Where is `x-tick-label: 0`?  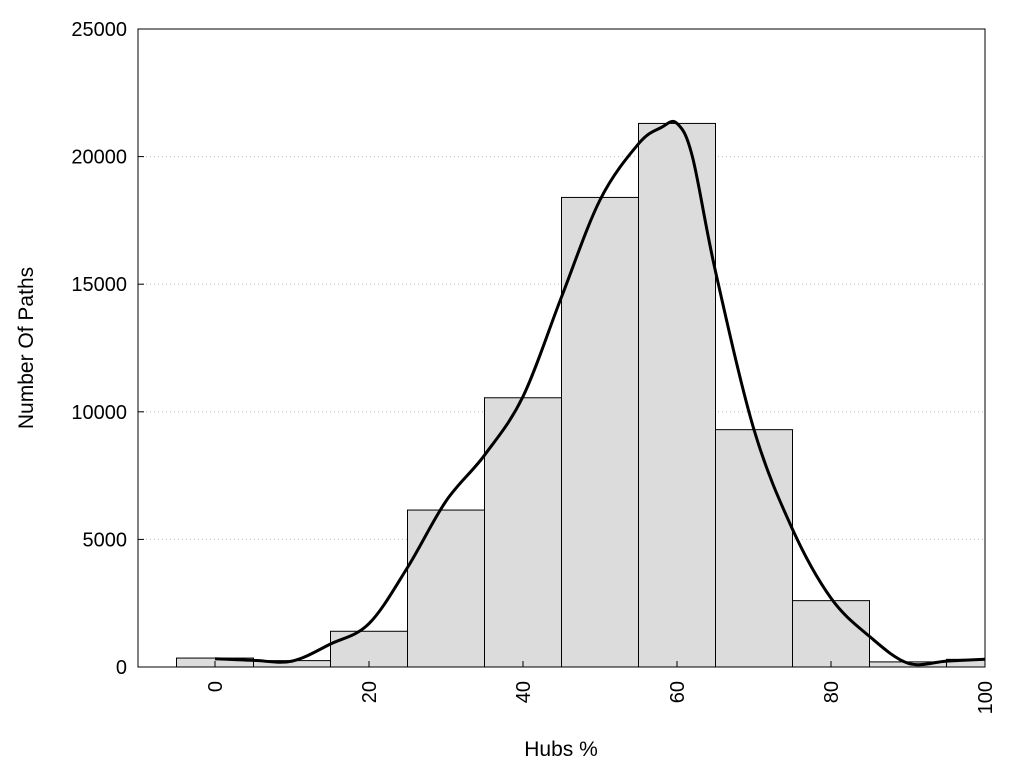
x-tick-label: 0 is located at coordinates (216, 686).